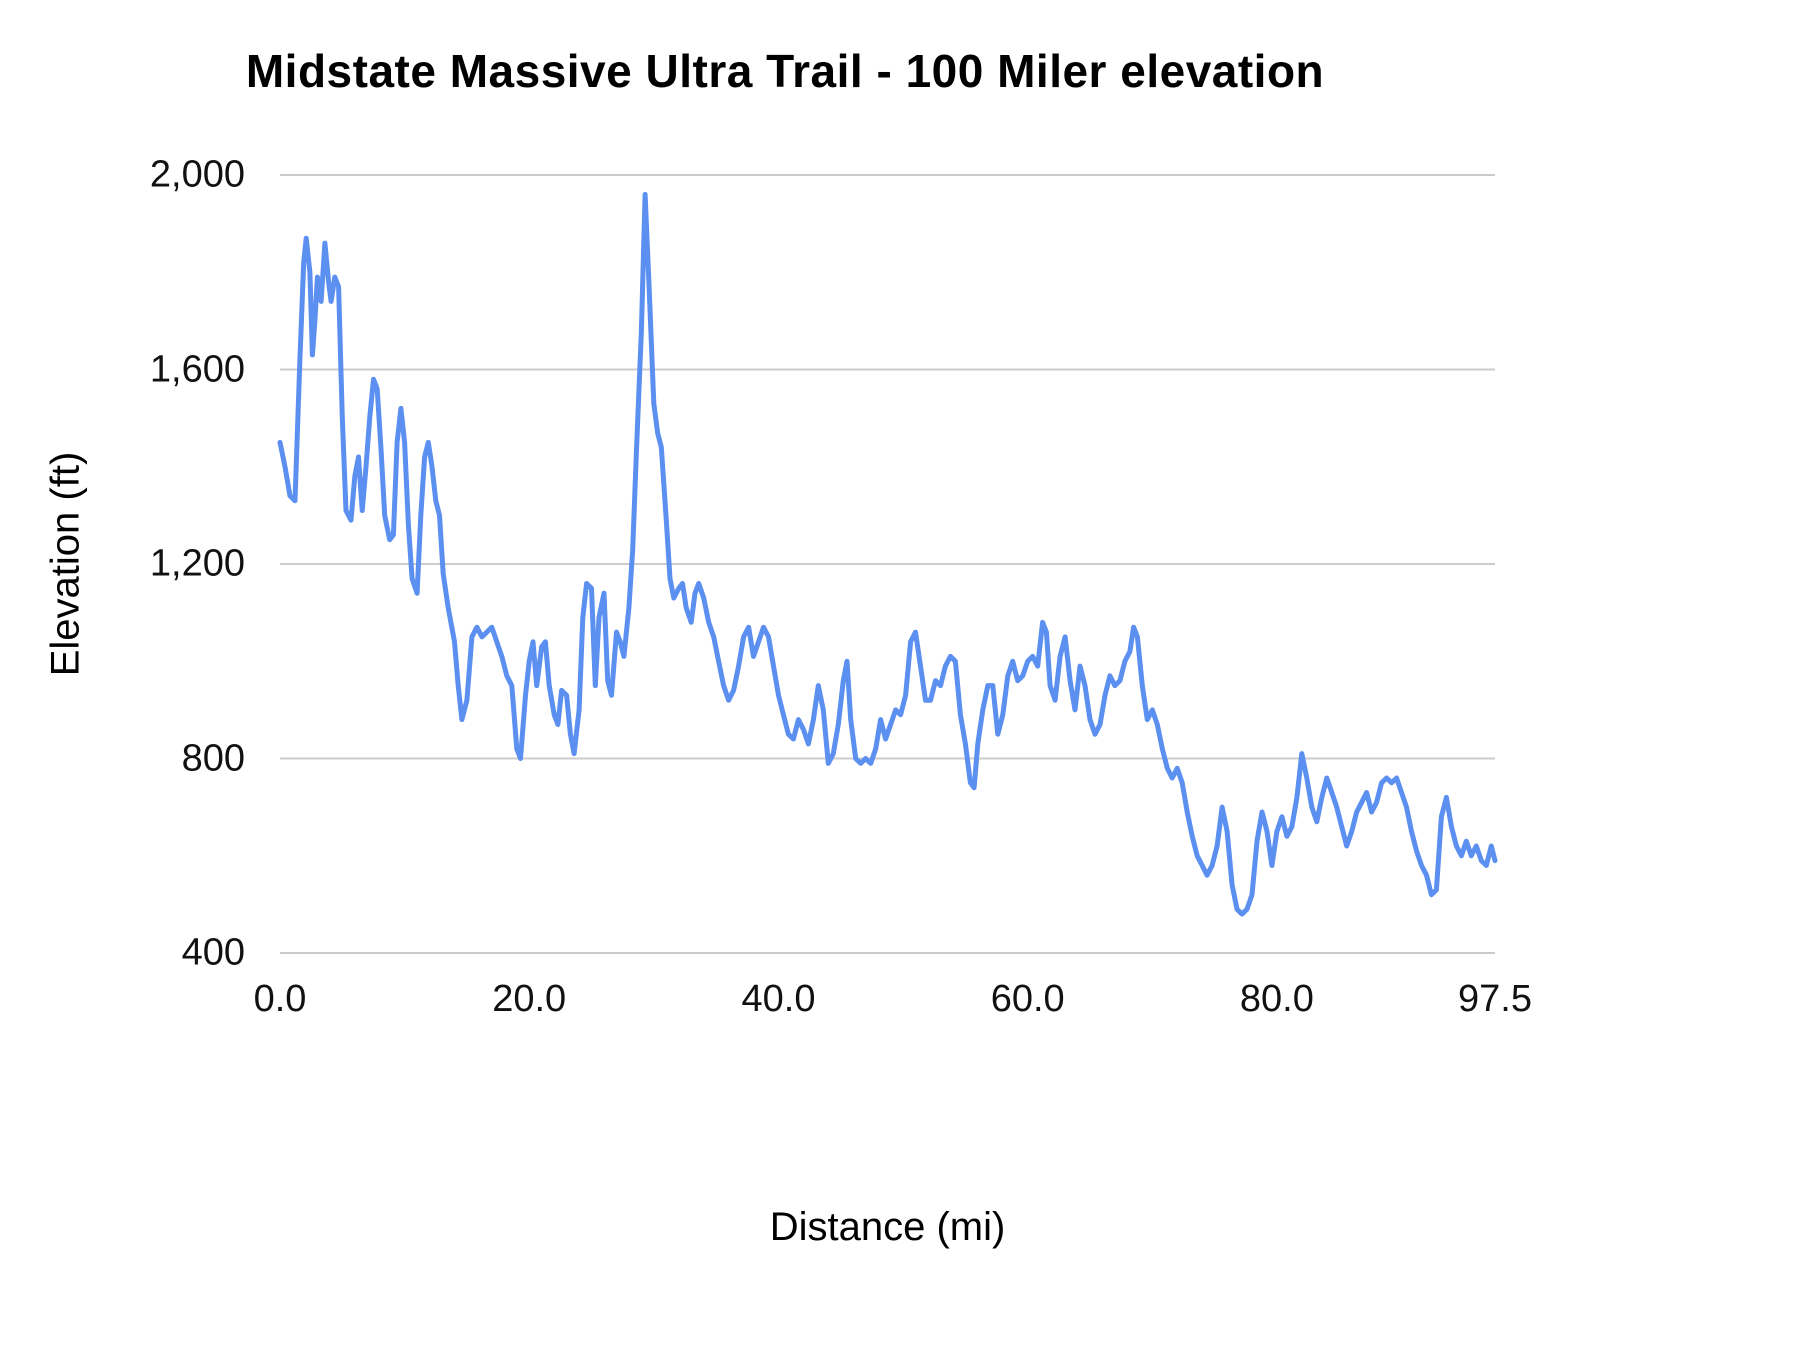 This screenshot has height=1350, width=1800. What do you see at coordinates (213, 758) in the screenshot?
I see `y-tick-label: 800` at bounding box center [213, 758].